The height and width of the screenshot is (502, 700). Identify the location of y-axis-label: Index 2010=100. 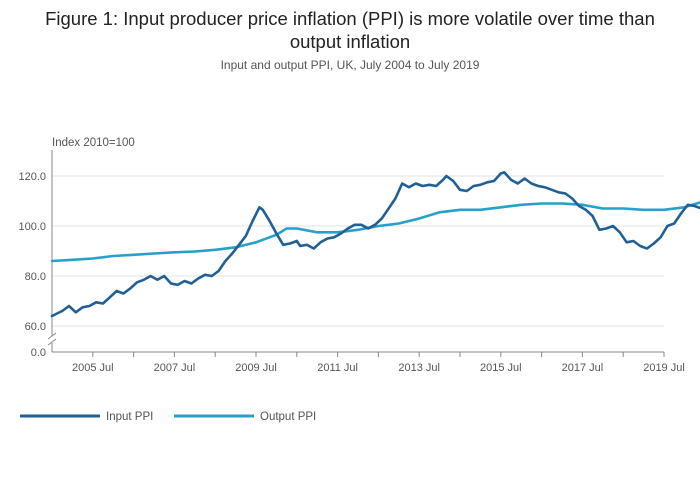
(93, 143).